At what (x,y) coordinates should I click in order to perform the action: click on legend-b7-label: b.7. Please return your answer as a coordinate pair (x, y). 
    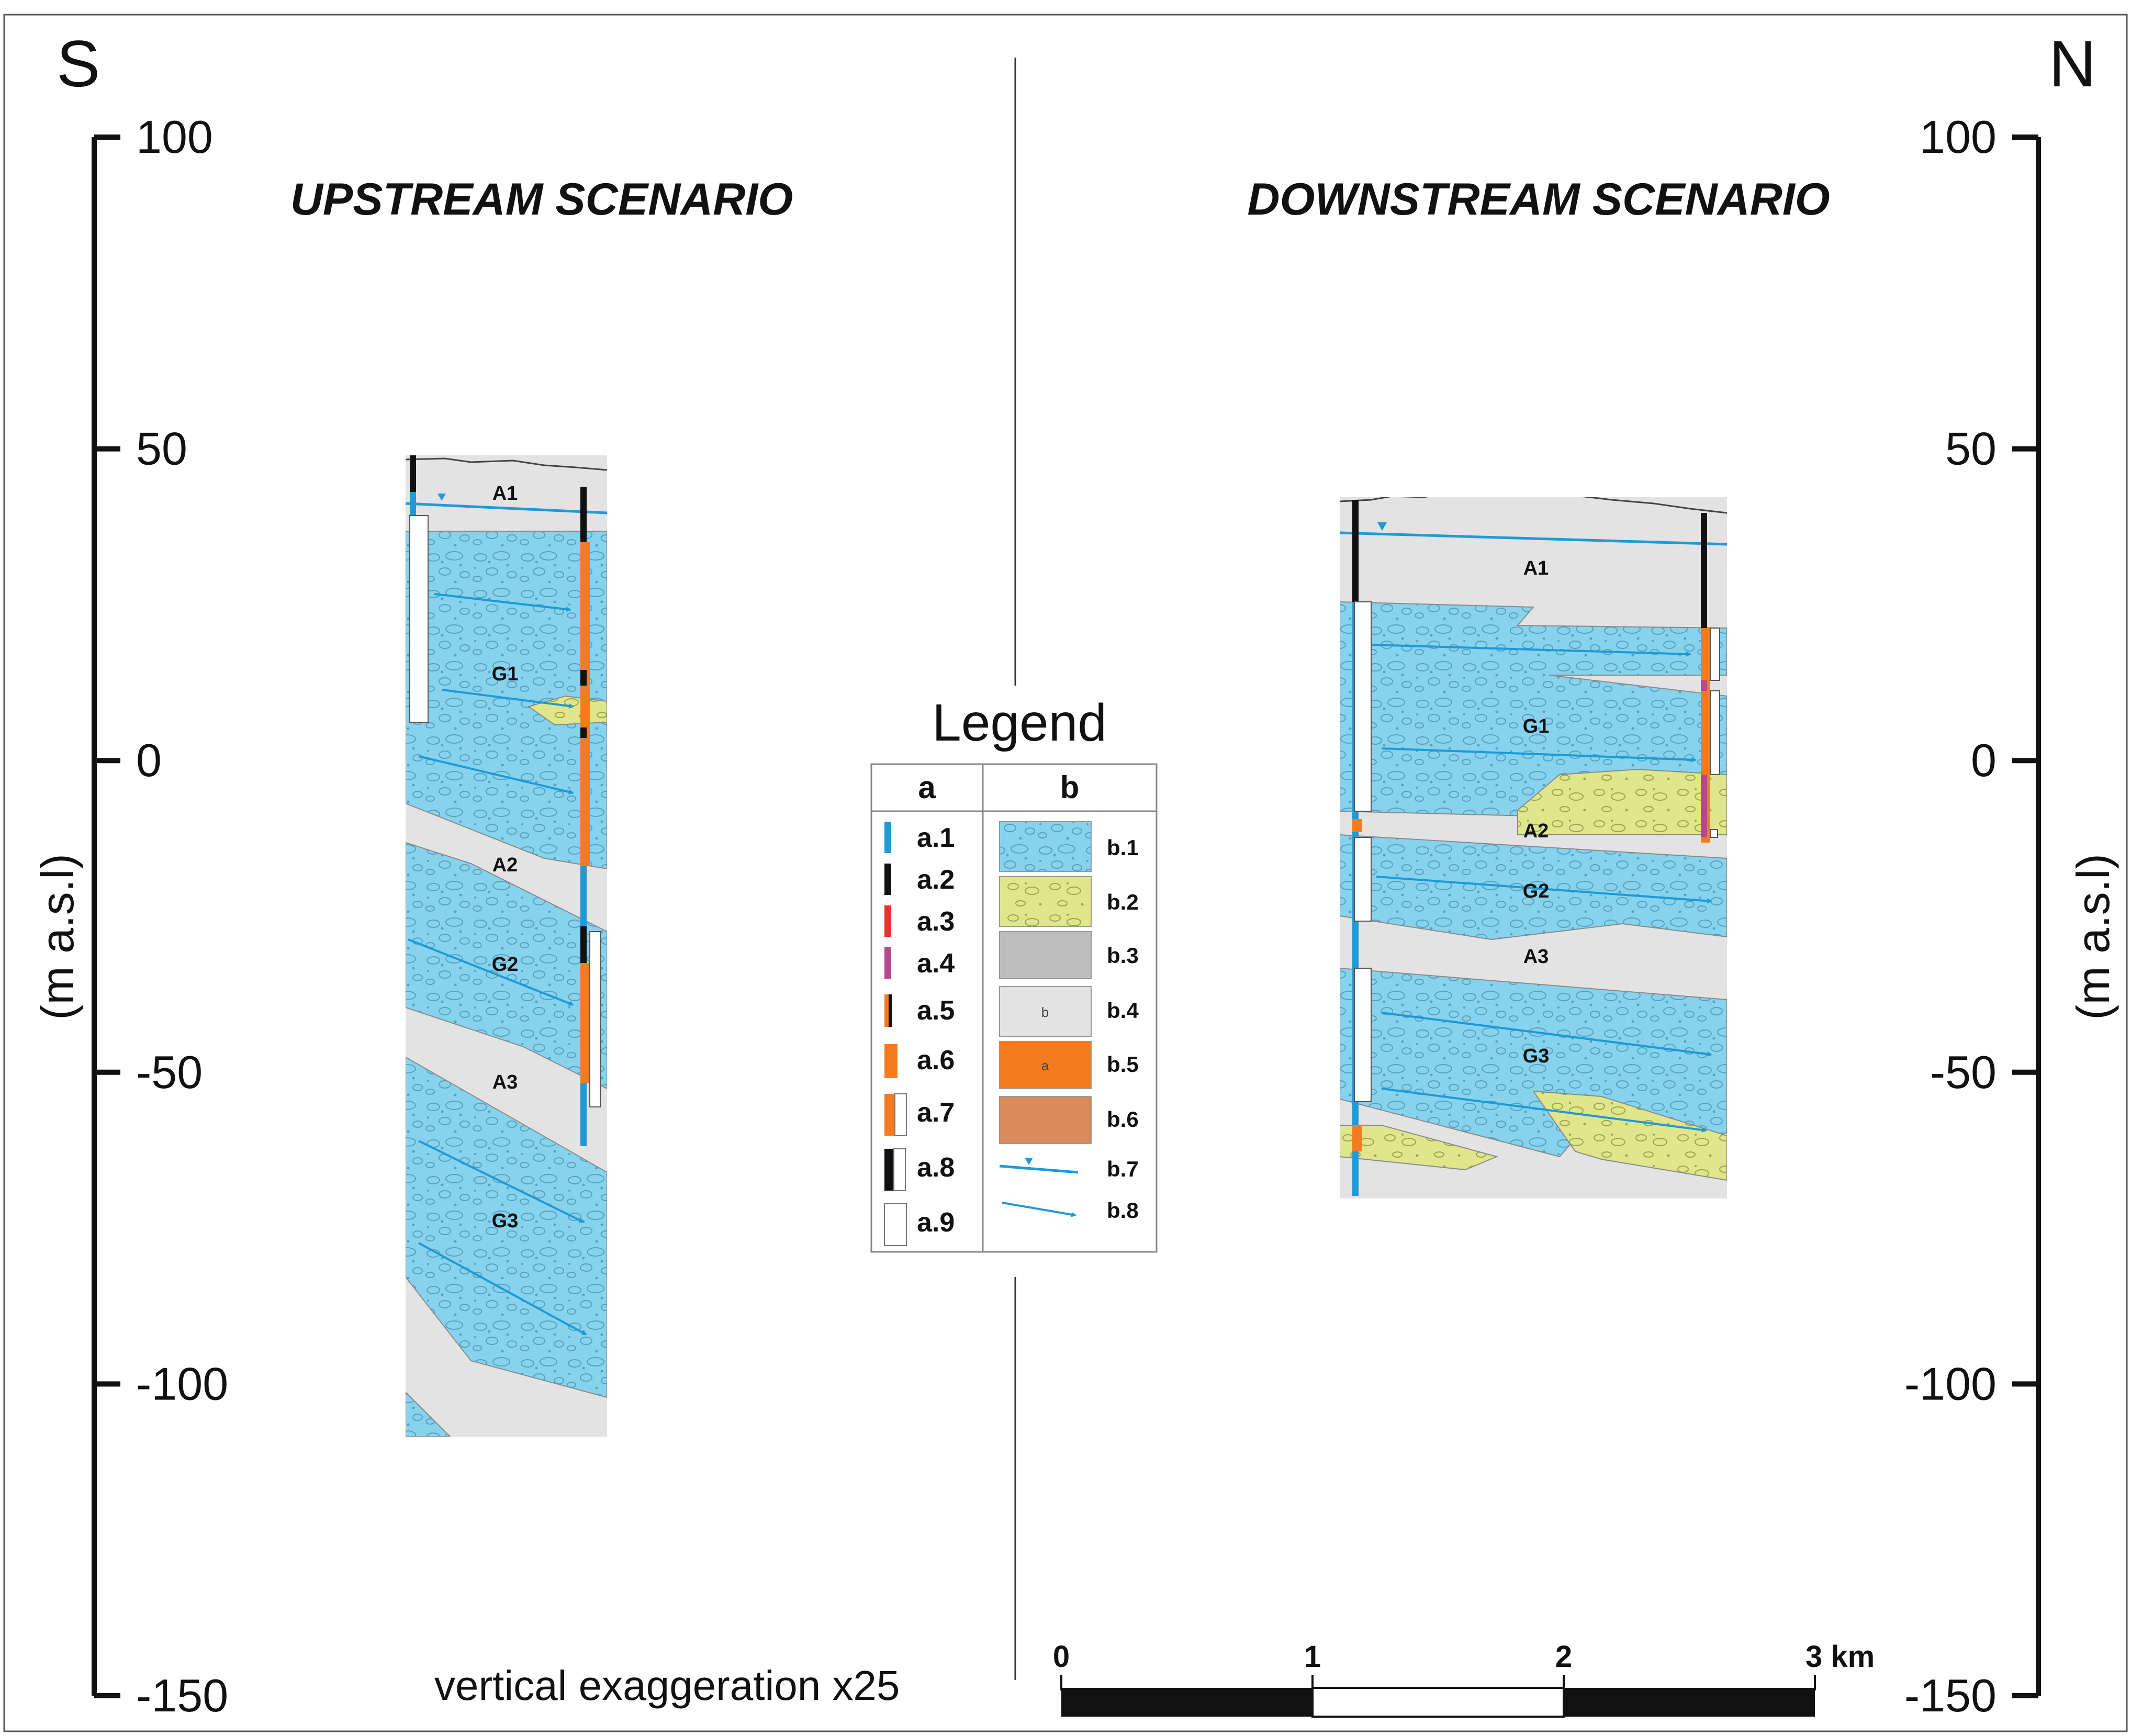
    Looking at the image, I should click on (1123, 1169).